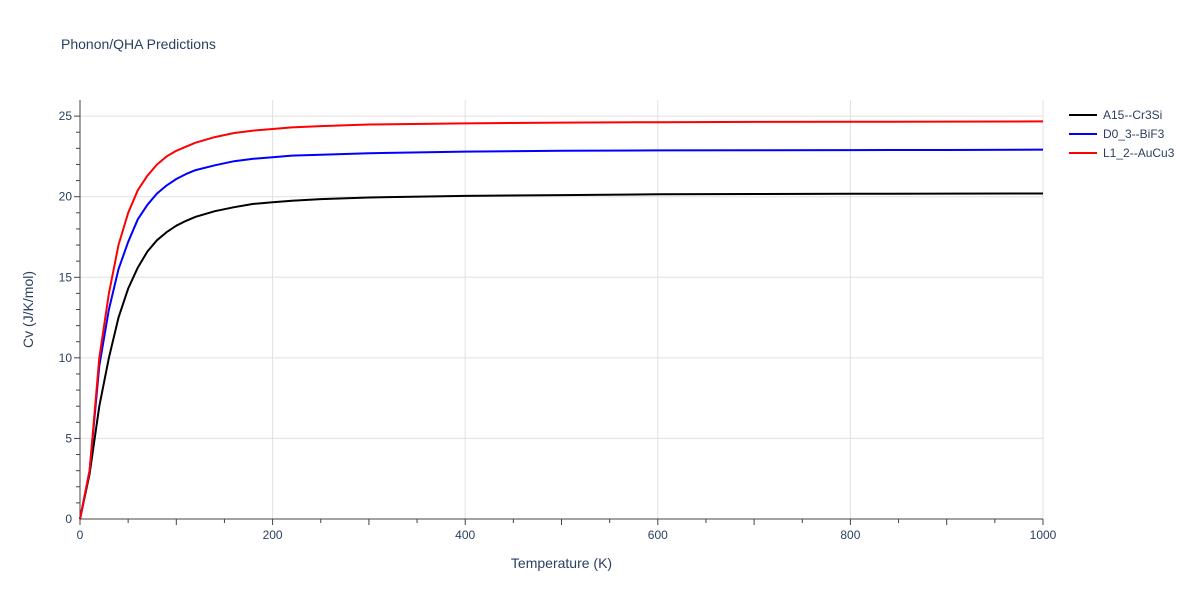 Image resolution: width=1200 pixels, height=600 pixels. I want to click on x-tick-label: 400, so click(465, 535).